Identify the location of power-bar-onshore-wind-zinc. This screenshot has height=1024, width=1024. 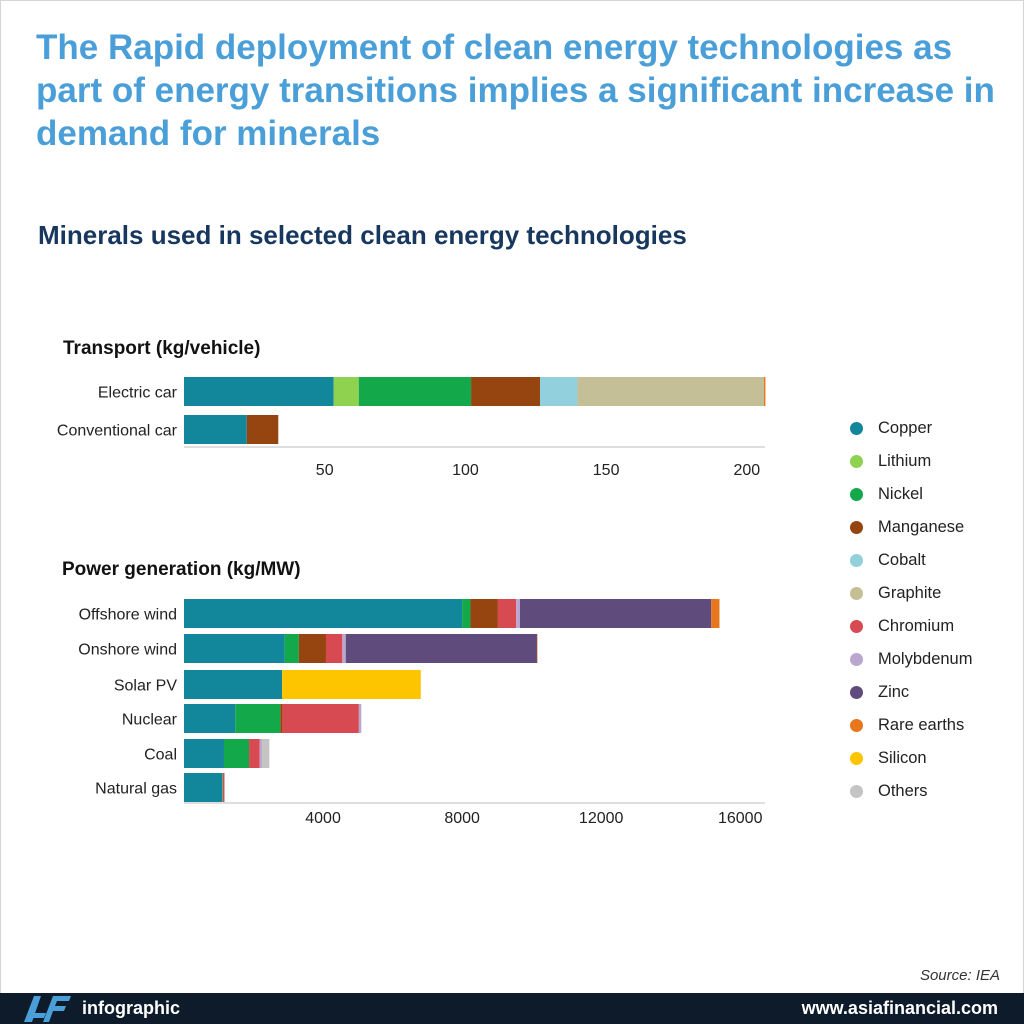
(441, 648).